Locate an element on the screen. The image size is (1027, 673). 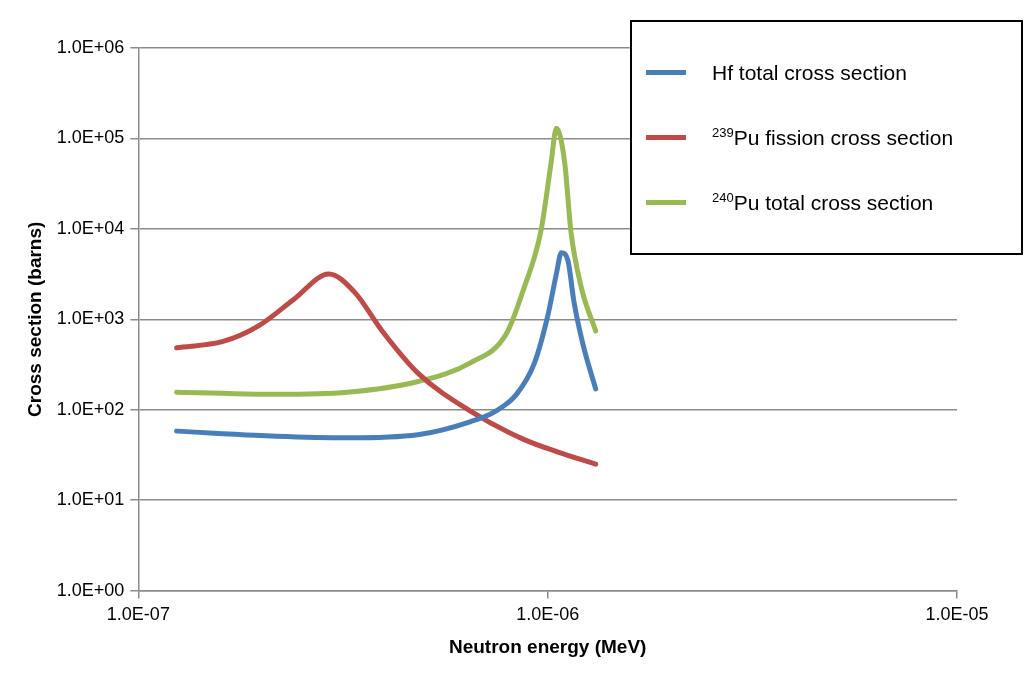
x-axis-title: Neutron energy (MeV) is located at coordinates (547, 646).